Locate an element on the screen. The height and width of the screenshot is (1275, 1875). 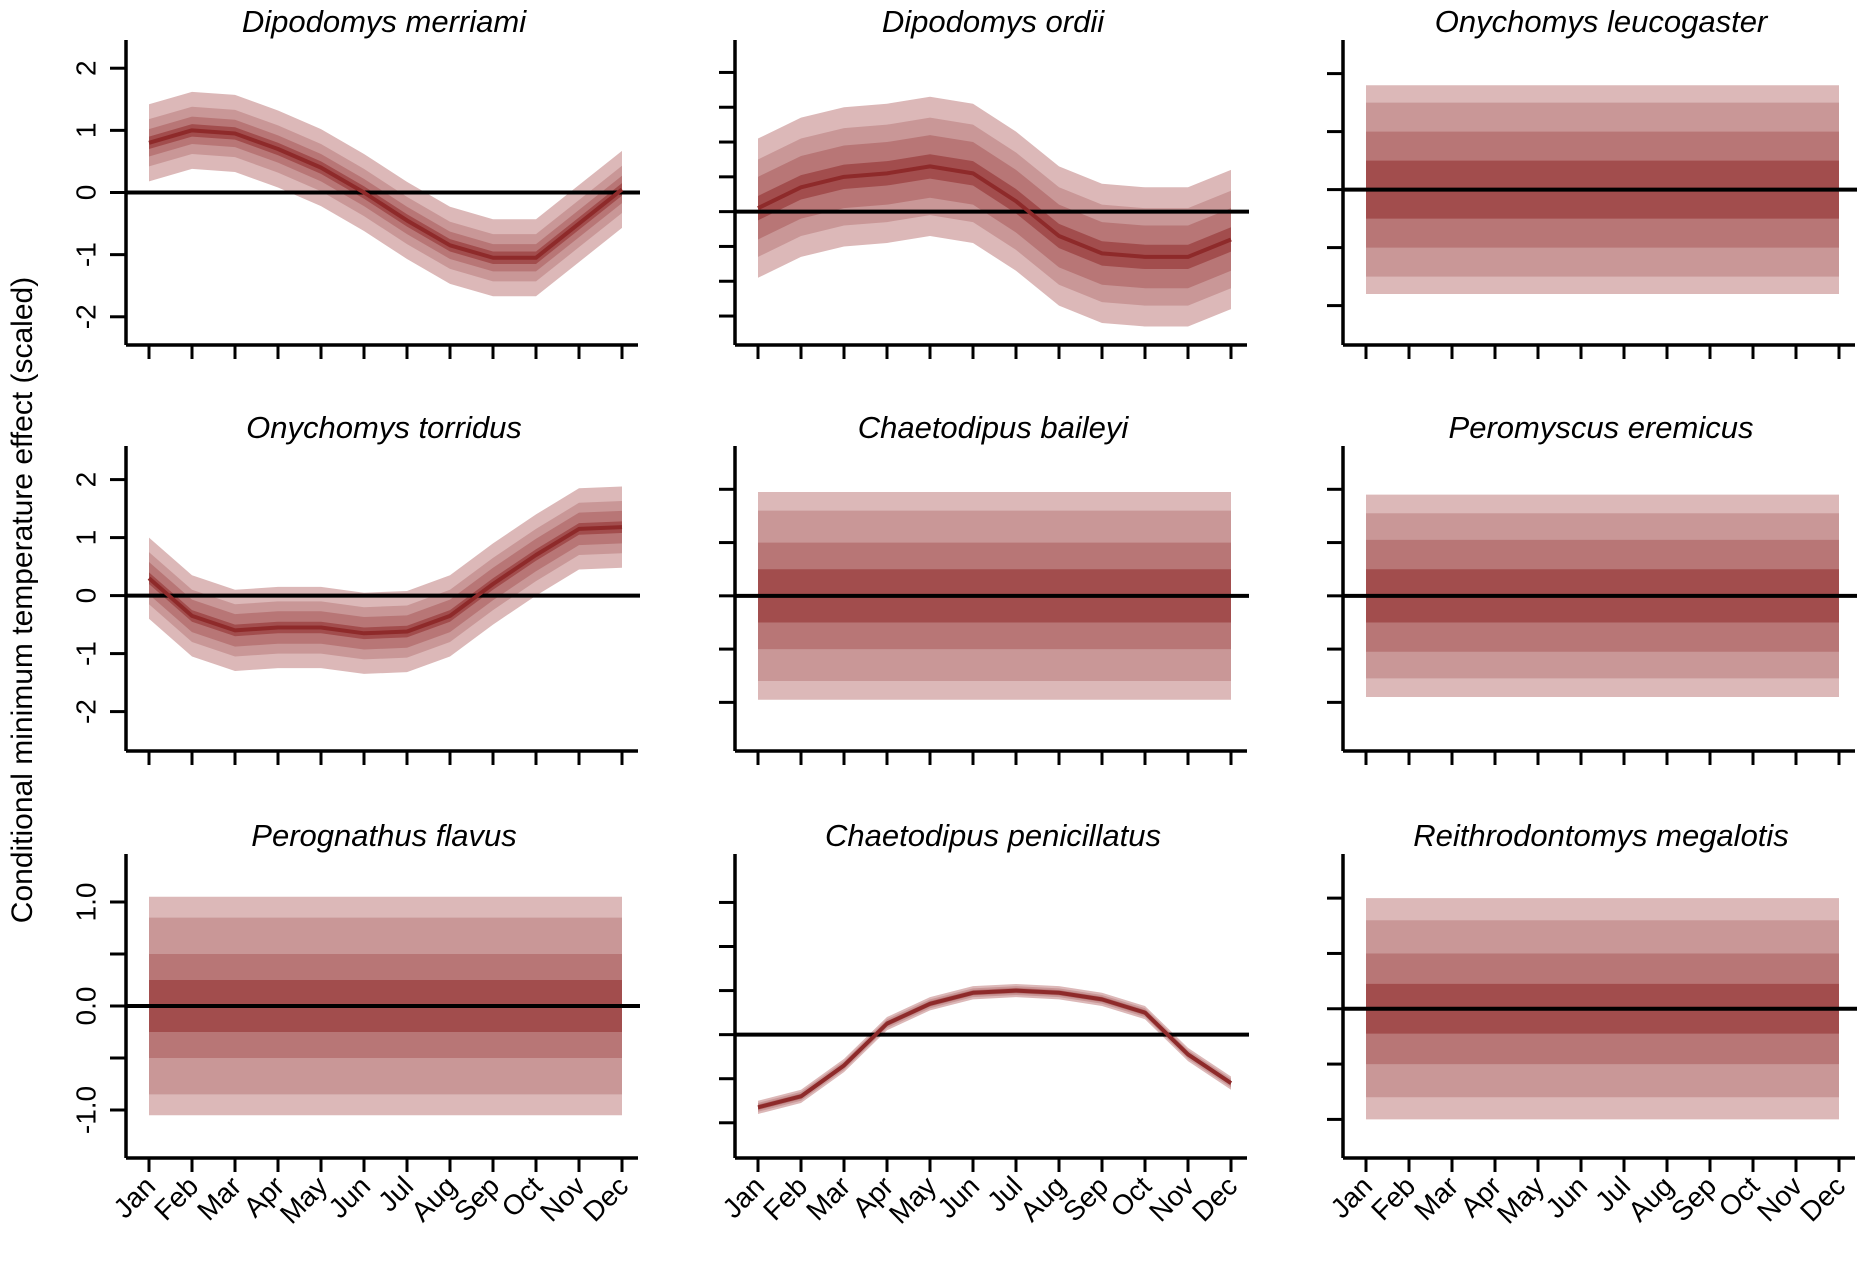
panel-title: Perognathus flavus is located at coordinates (383, 835).